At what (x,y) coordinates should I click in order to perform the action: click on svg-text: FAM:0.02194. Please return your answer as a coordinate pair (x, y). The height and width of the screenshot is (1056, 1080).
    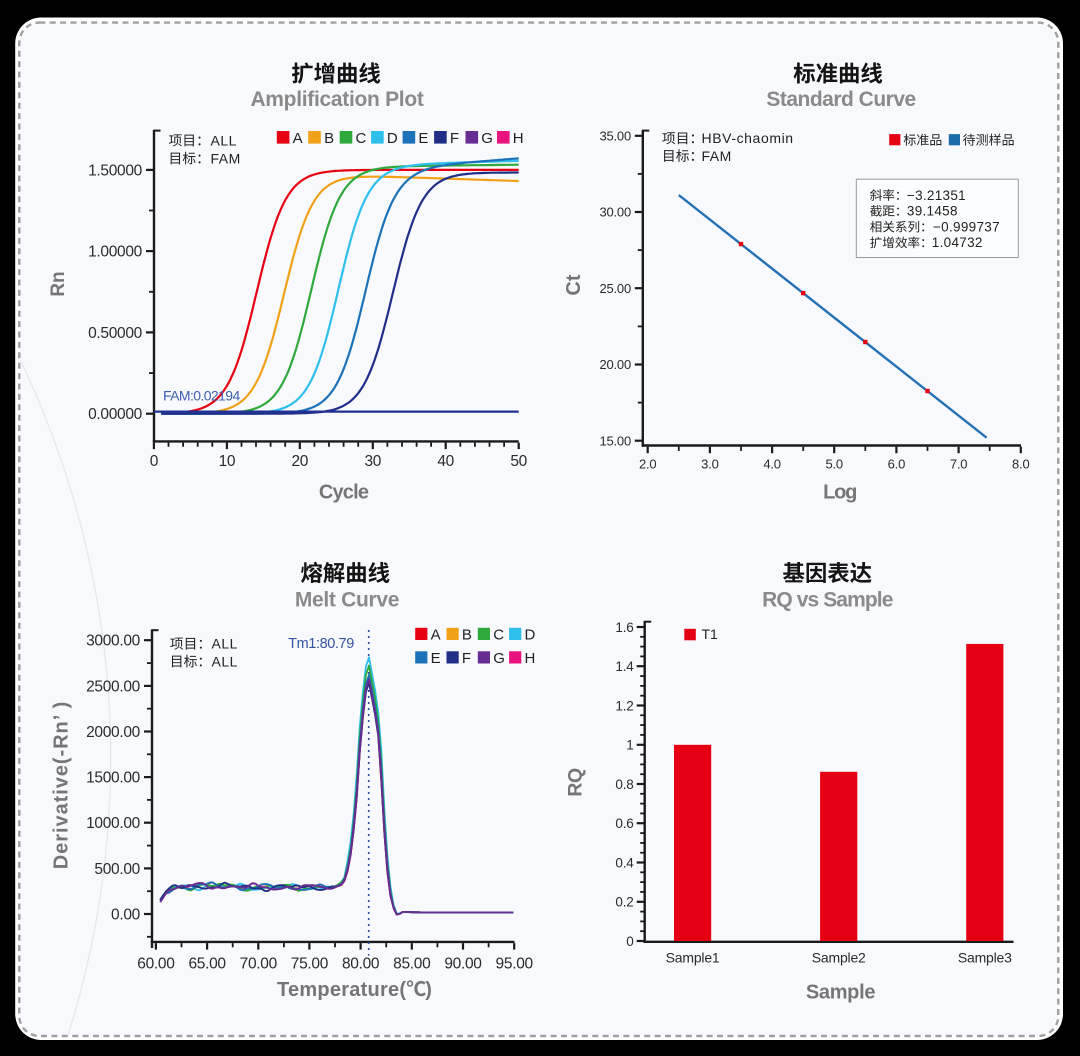
    Looking at the image, I should click on (201, 395).